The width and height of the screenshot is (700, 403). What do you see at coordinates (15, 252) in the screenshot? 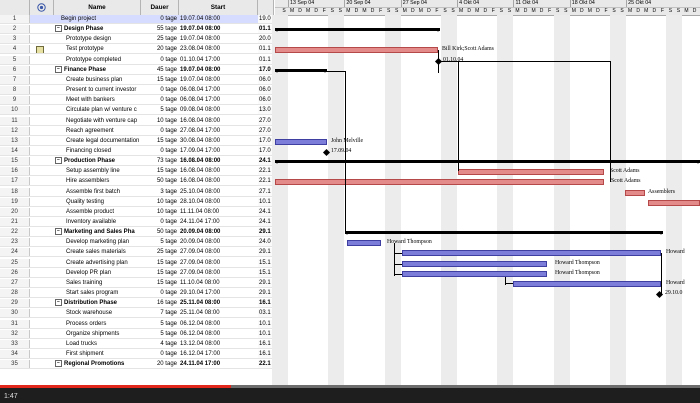
I see `row-number: 24` at bounding box center [15, 252].